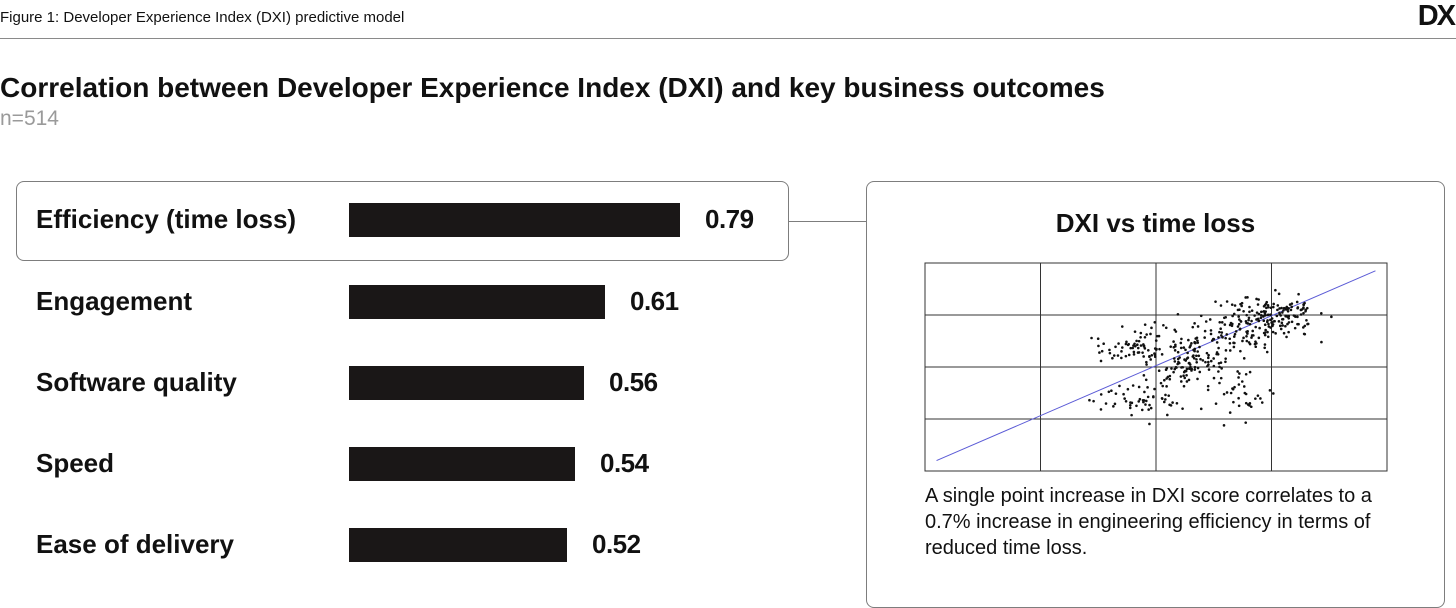 The width and height of the screenshot is (1456, 608). I want to click on bar-row: Software quality 0.56, so click(420, 384).